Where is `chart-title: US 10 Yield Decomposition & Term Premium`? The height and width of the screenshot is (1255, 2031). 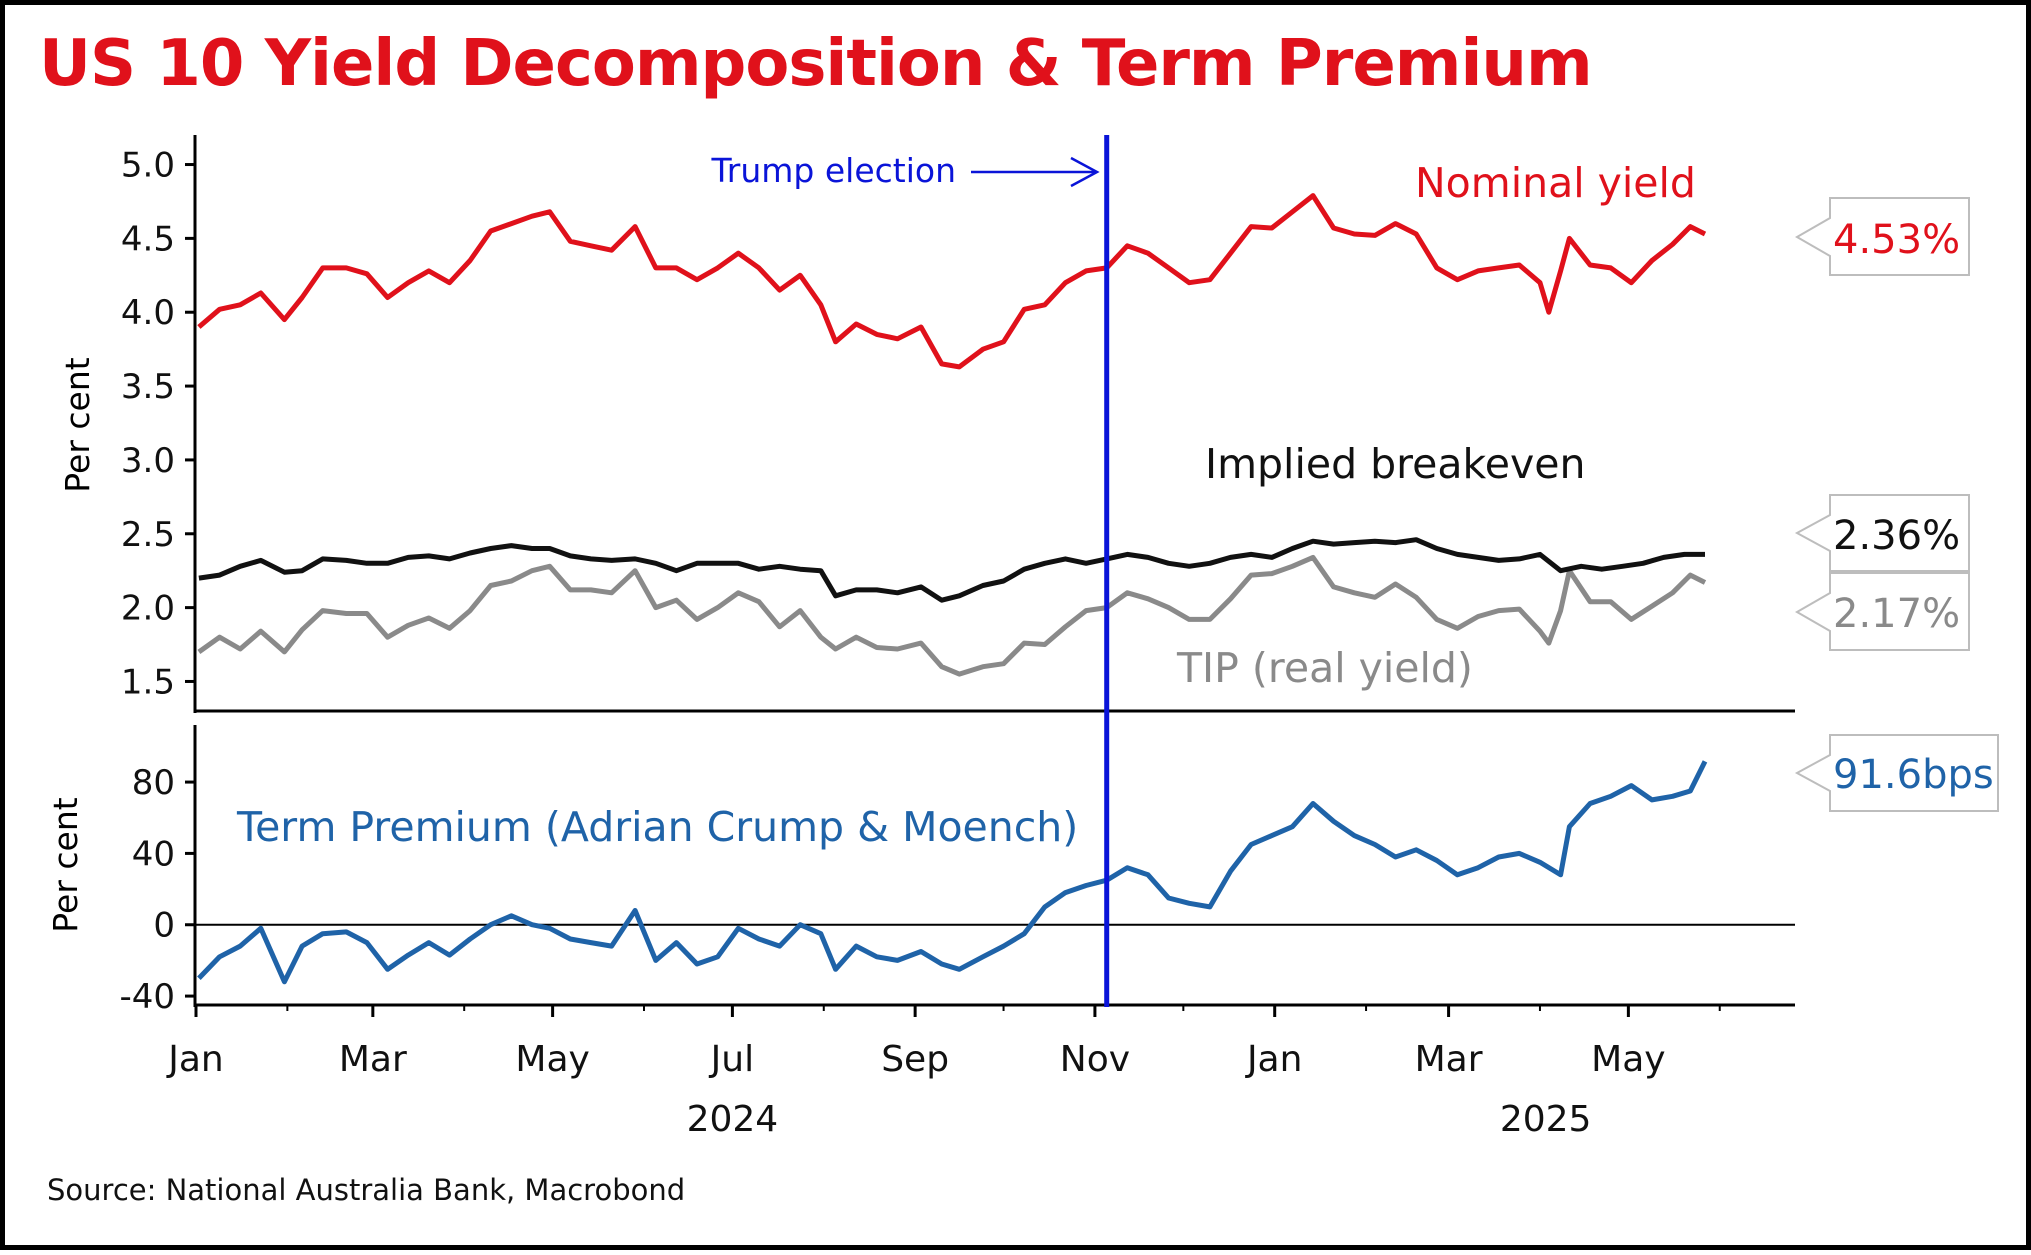
chart-title: US 10 Yield Decomposition & Term Premium is located at coordinates (816, 64).